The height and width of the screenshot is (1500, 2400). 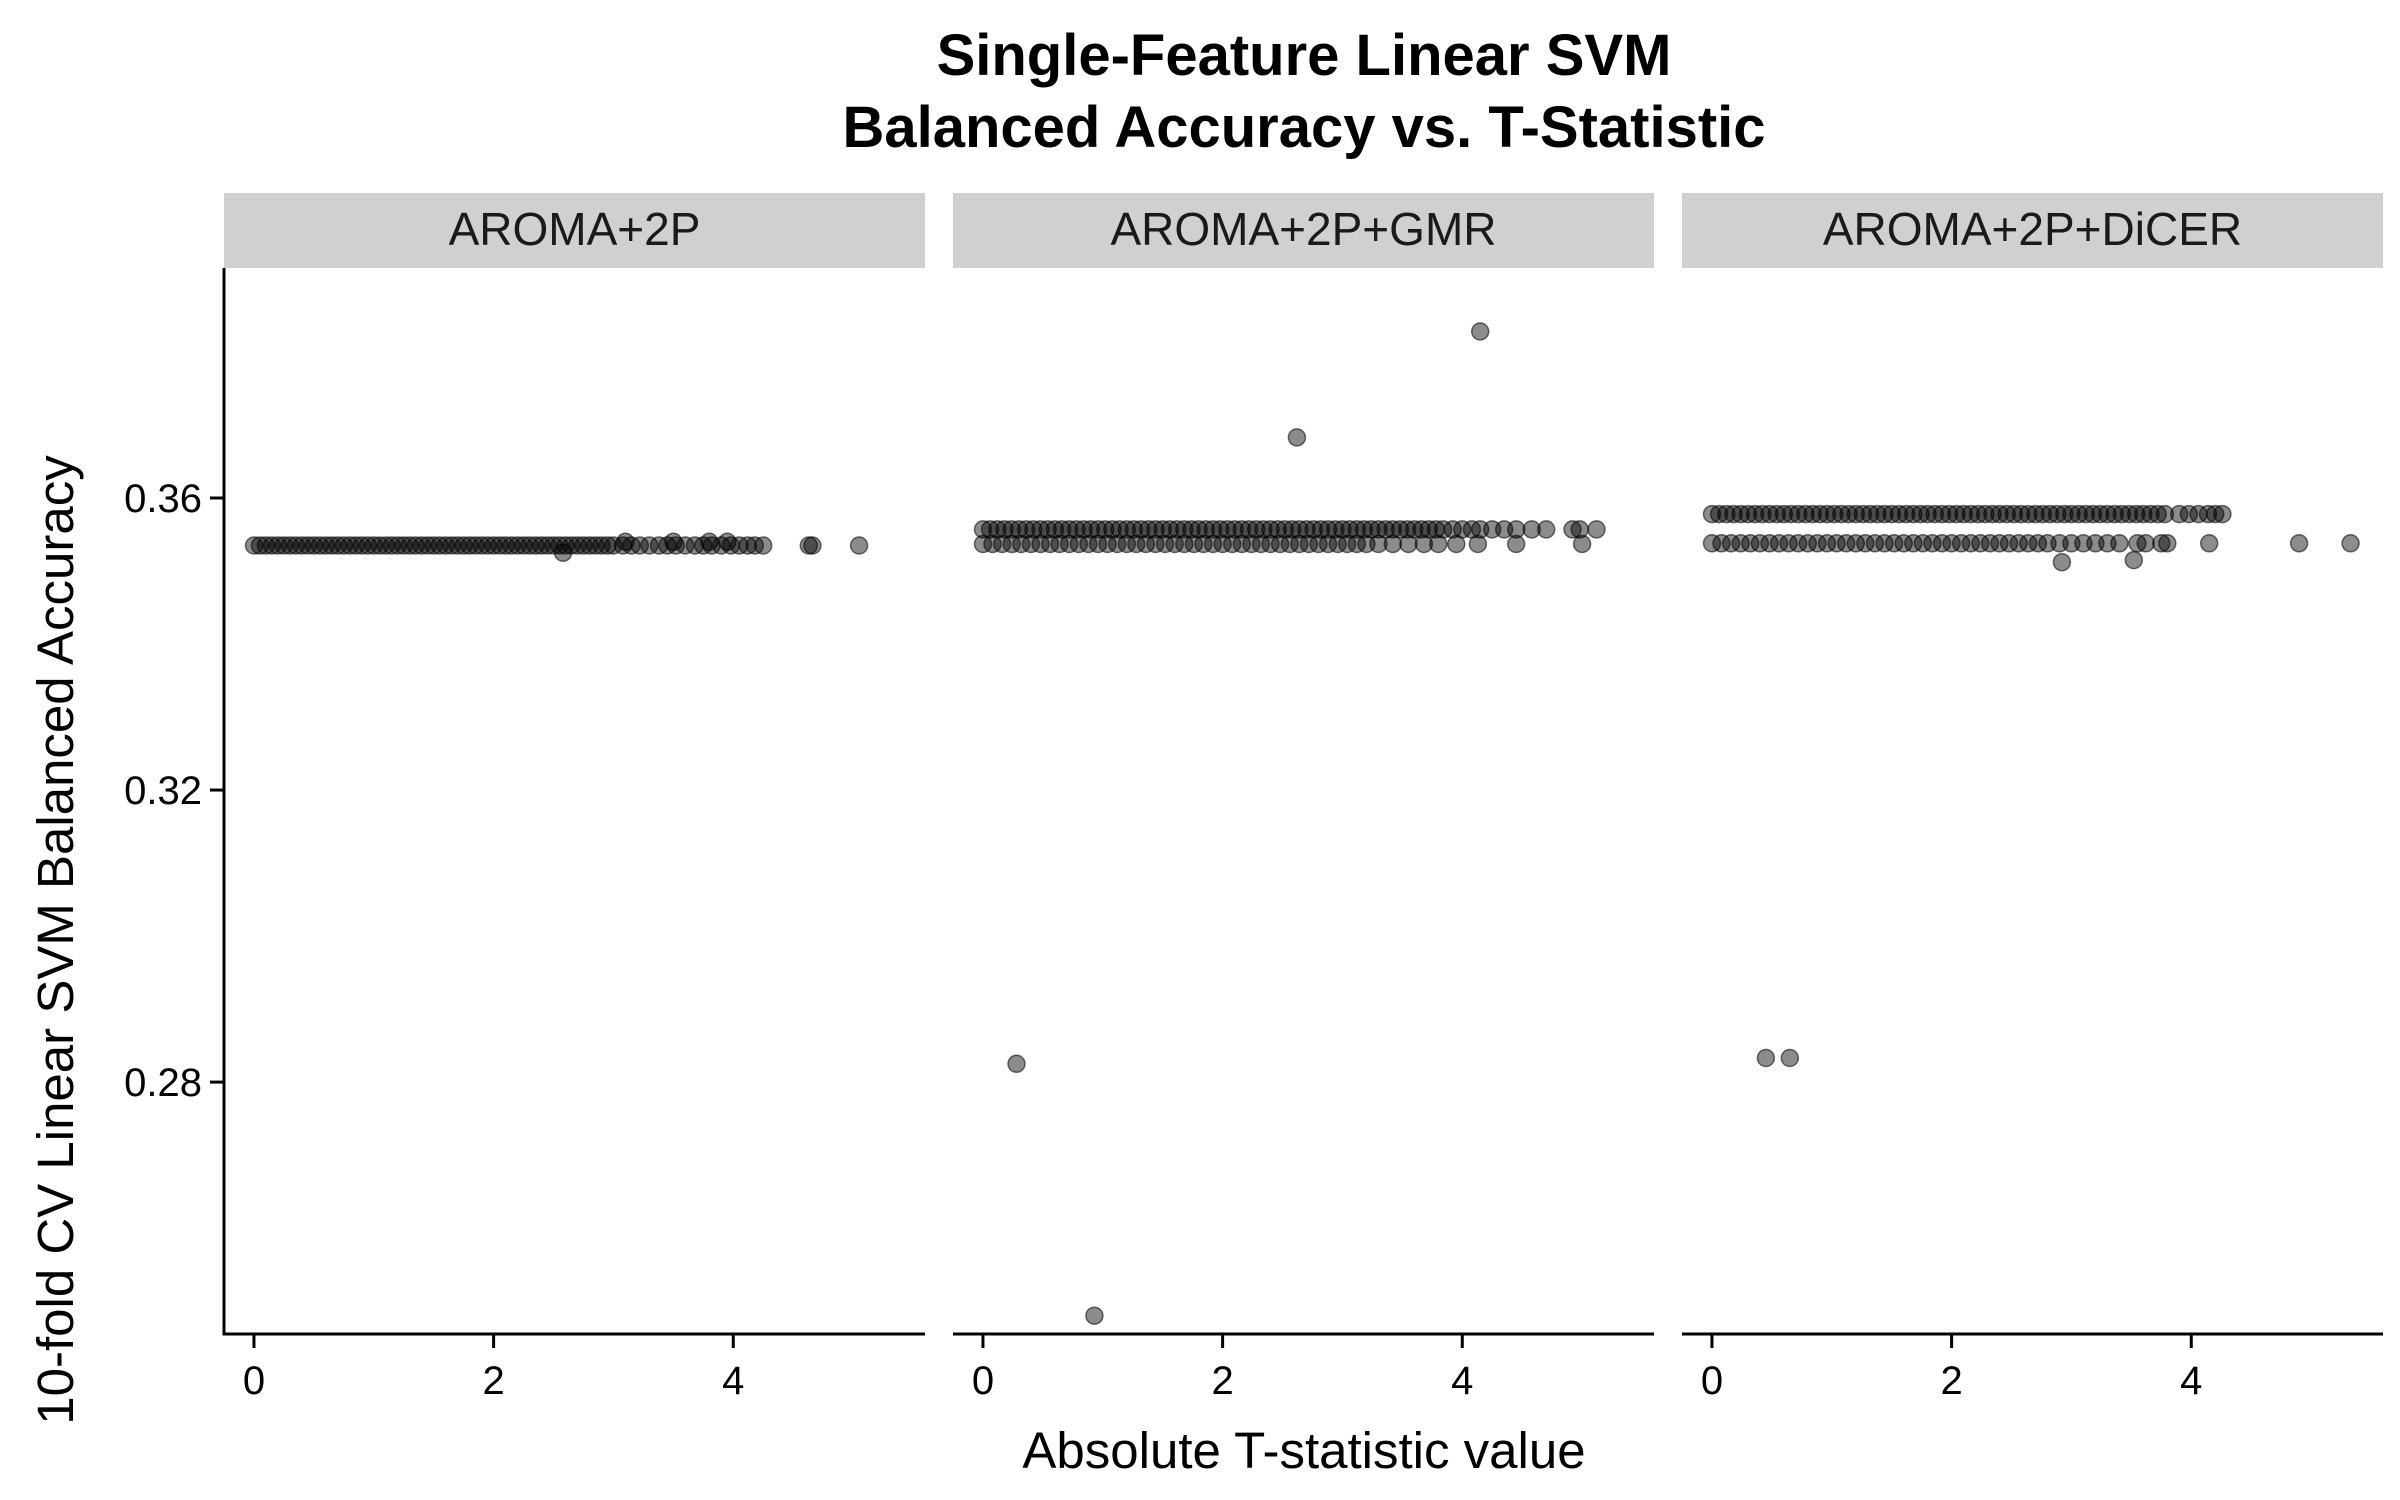 I want to click on x-axis-label: Absolute T-statistic value, so click(x=1303, y=1450).